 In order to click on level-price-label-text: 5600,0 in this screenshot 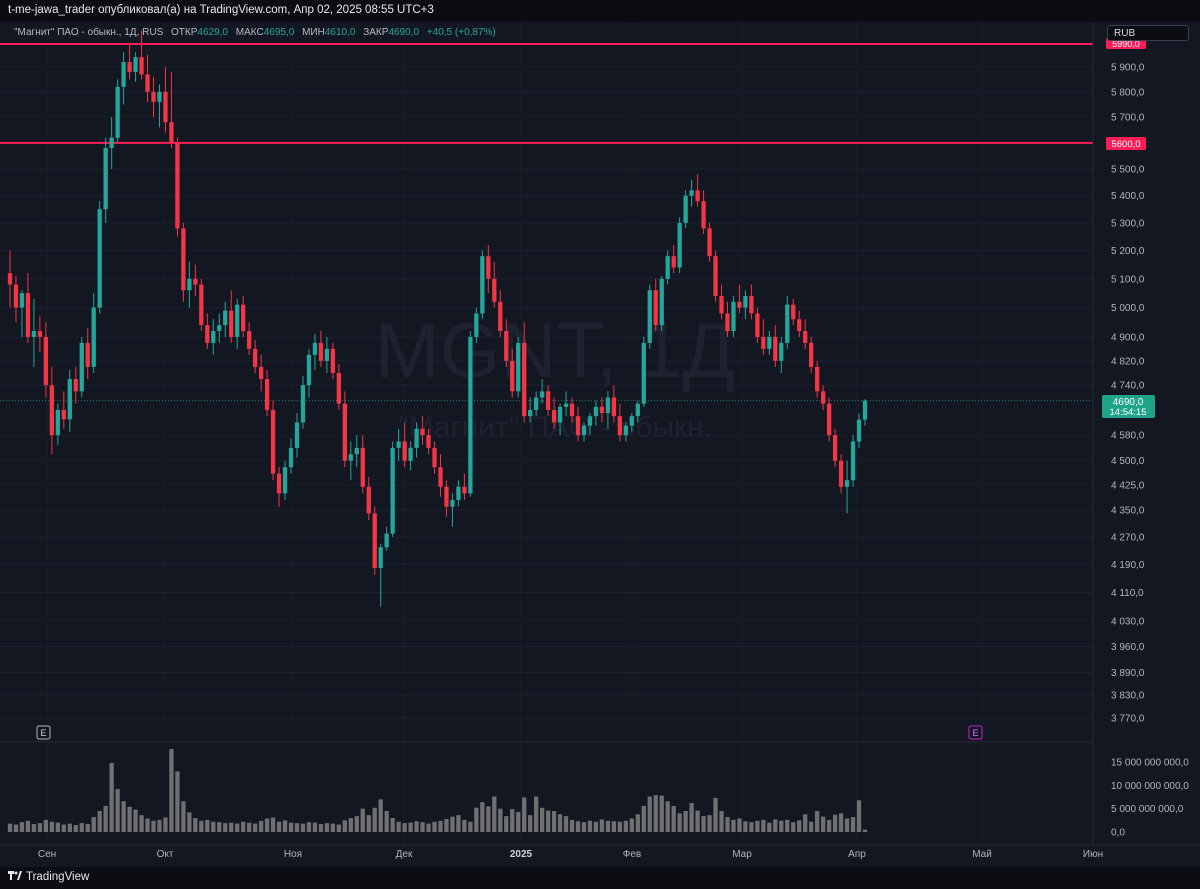, I will do `click(1125, 144)`.